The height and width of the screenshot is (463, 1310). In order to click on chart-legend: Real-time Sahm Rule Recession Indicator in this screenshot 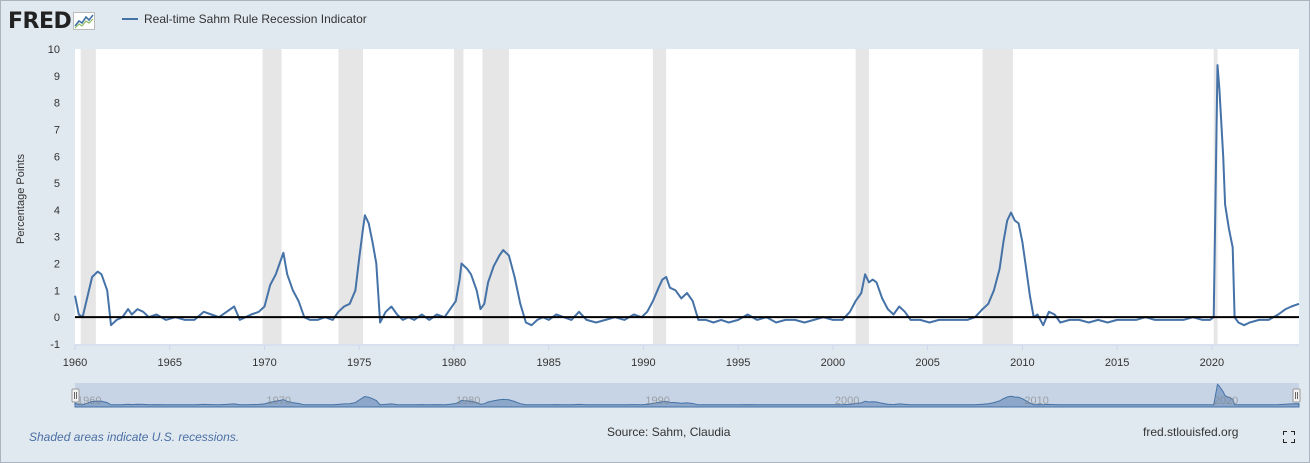, I will do `click(244, 19)`.